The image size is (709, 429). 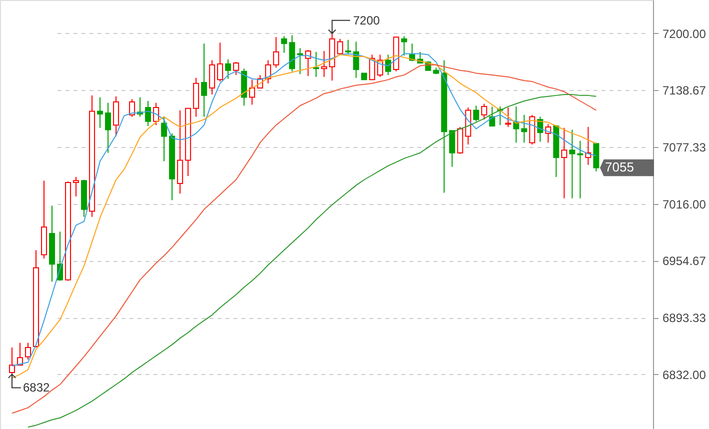 I want to click on y-tick-label: 7016.00, so click(x=684, y=204).